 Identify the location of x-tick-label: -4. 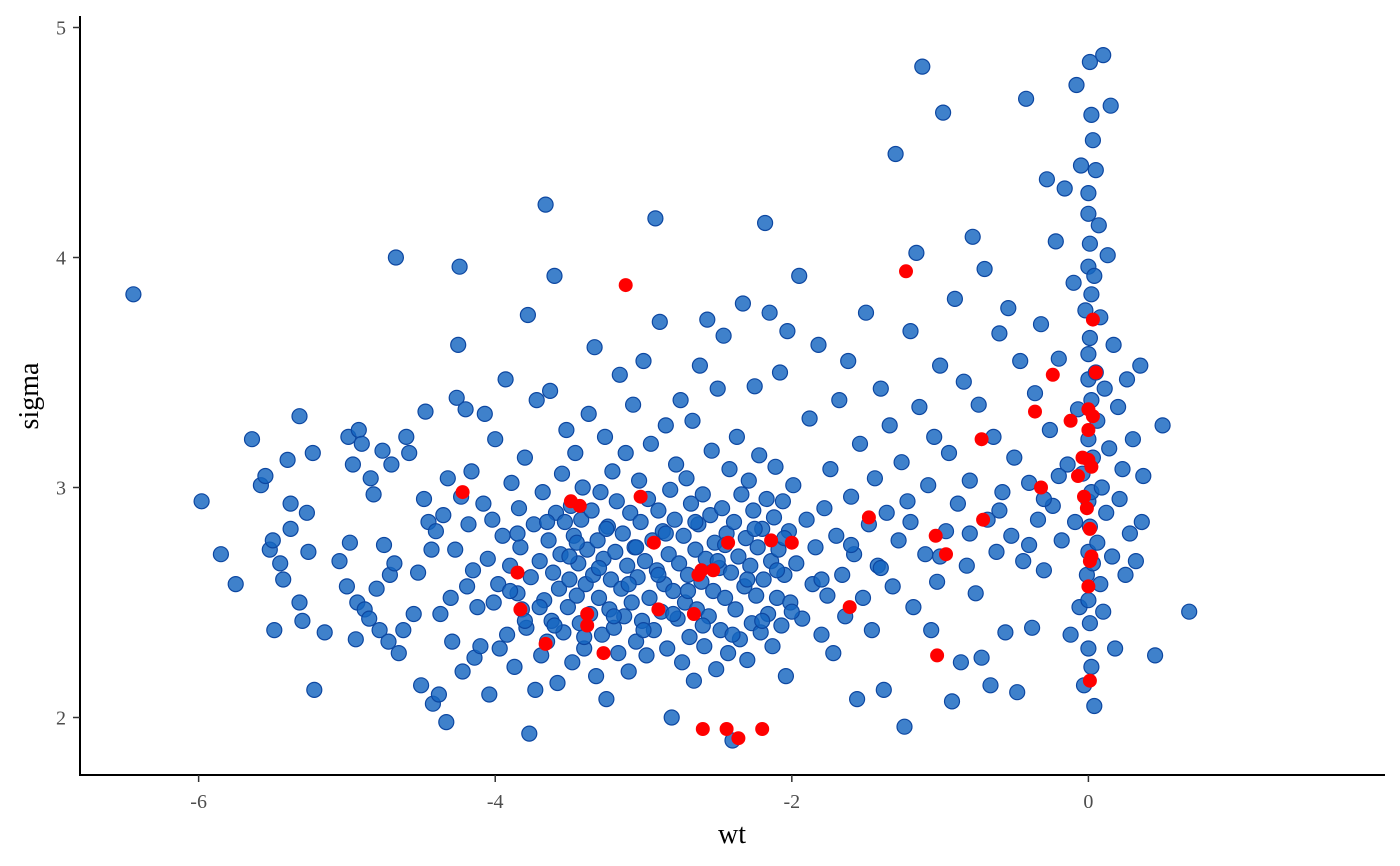
(495, 802).